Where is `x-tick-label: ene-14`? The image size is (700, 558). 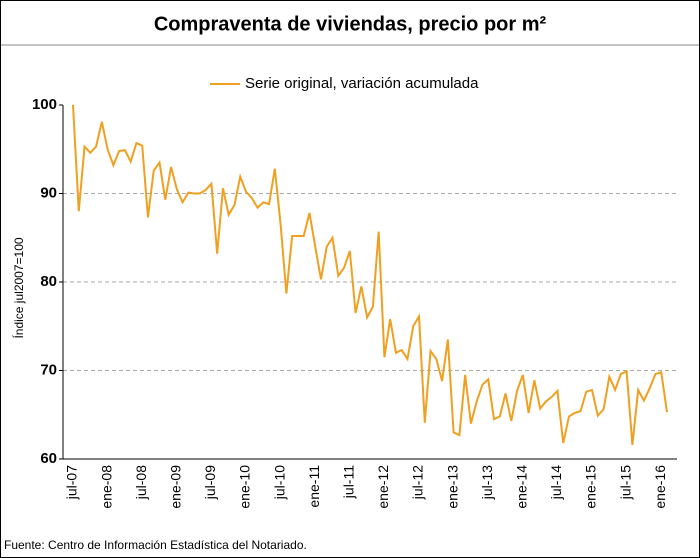
x-tick-label: ene-14 is located at coordinates (522, 487).